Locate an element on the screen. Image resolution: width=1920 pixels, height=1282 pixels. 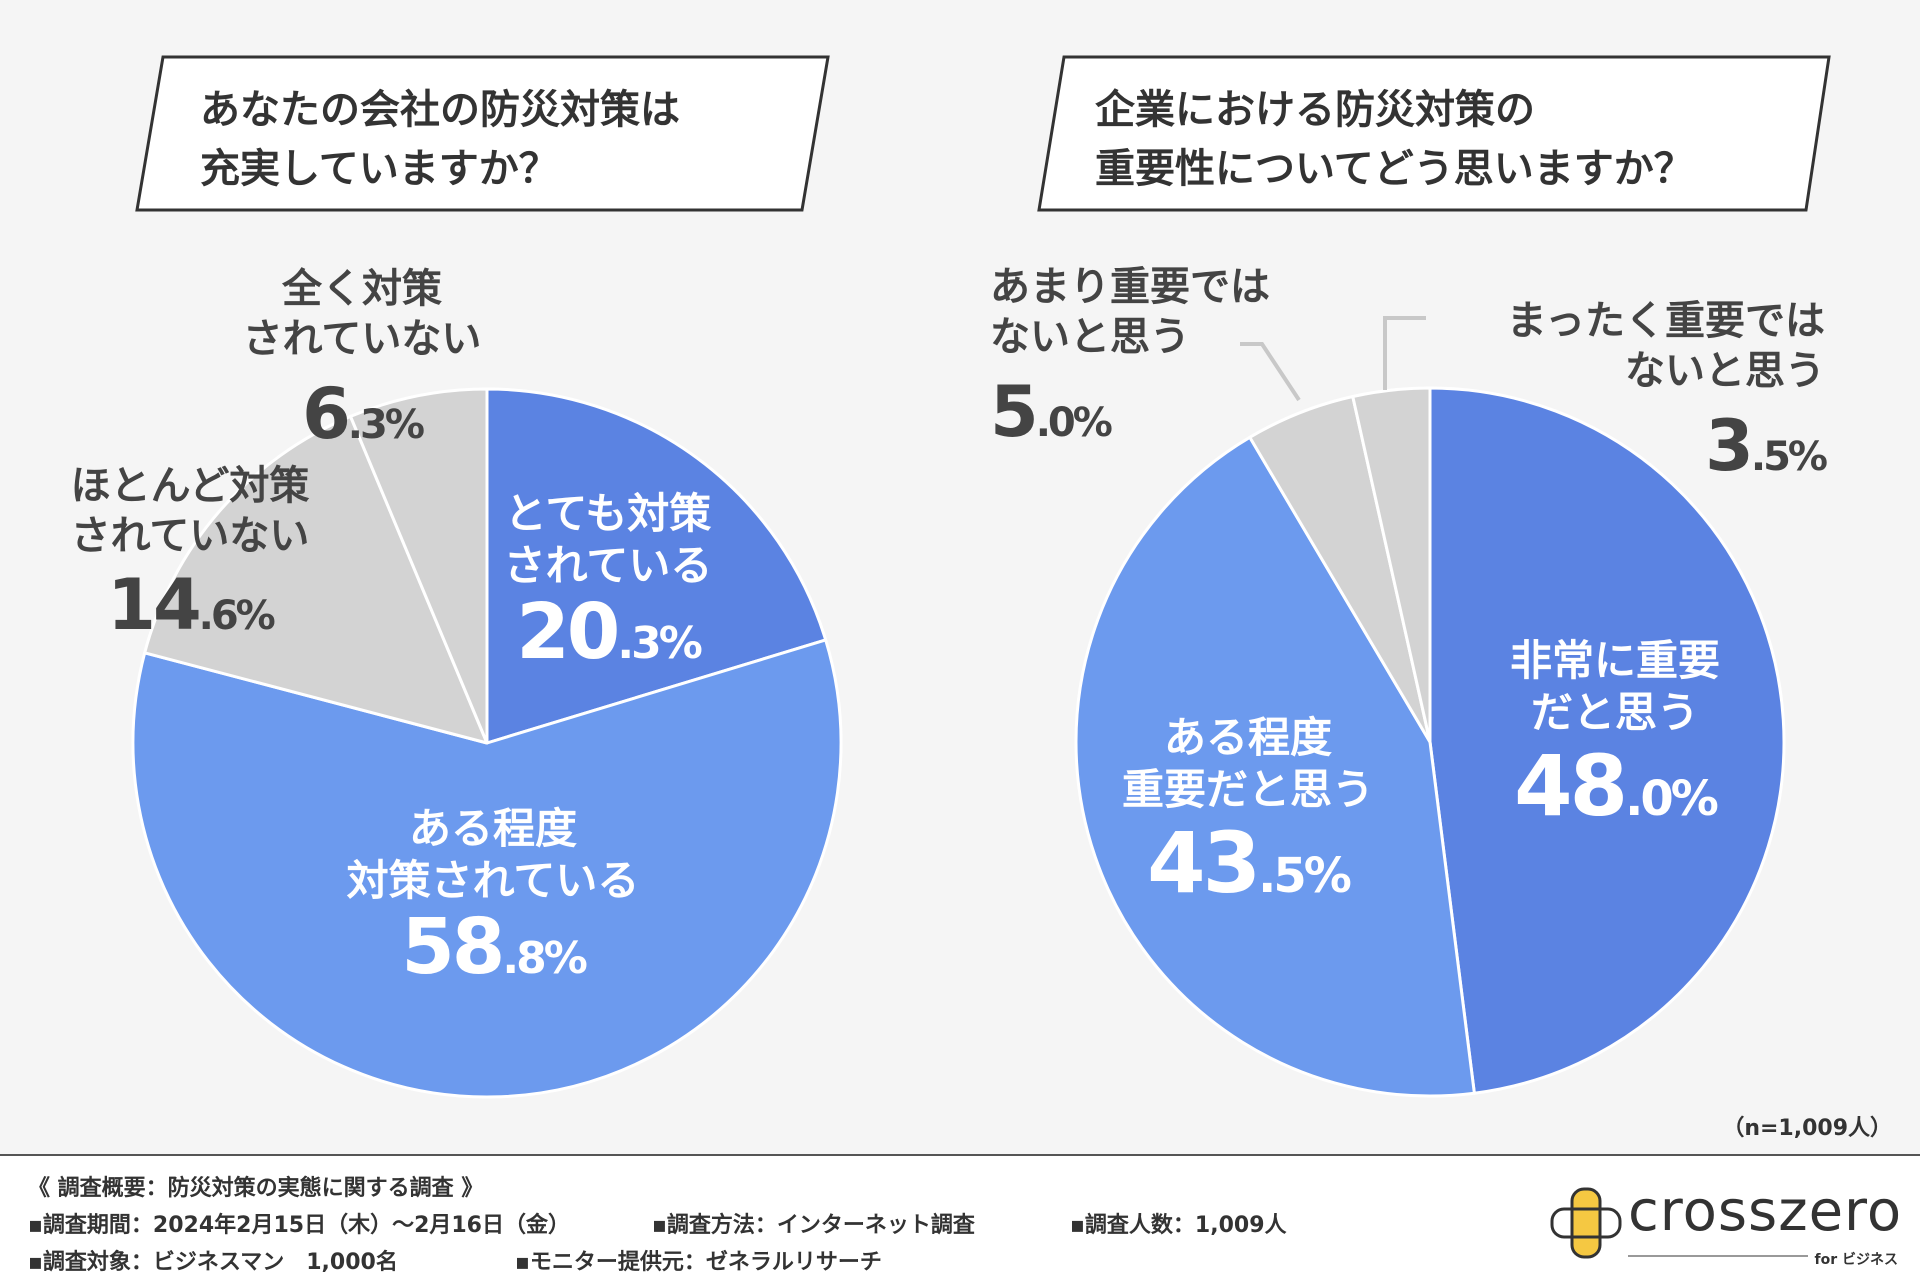
pie-1-slice-0-value-frac: .0% is located at coordinates (1671, 799).